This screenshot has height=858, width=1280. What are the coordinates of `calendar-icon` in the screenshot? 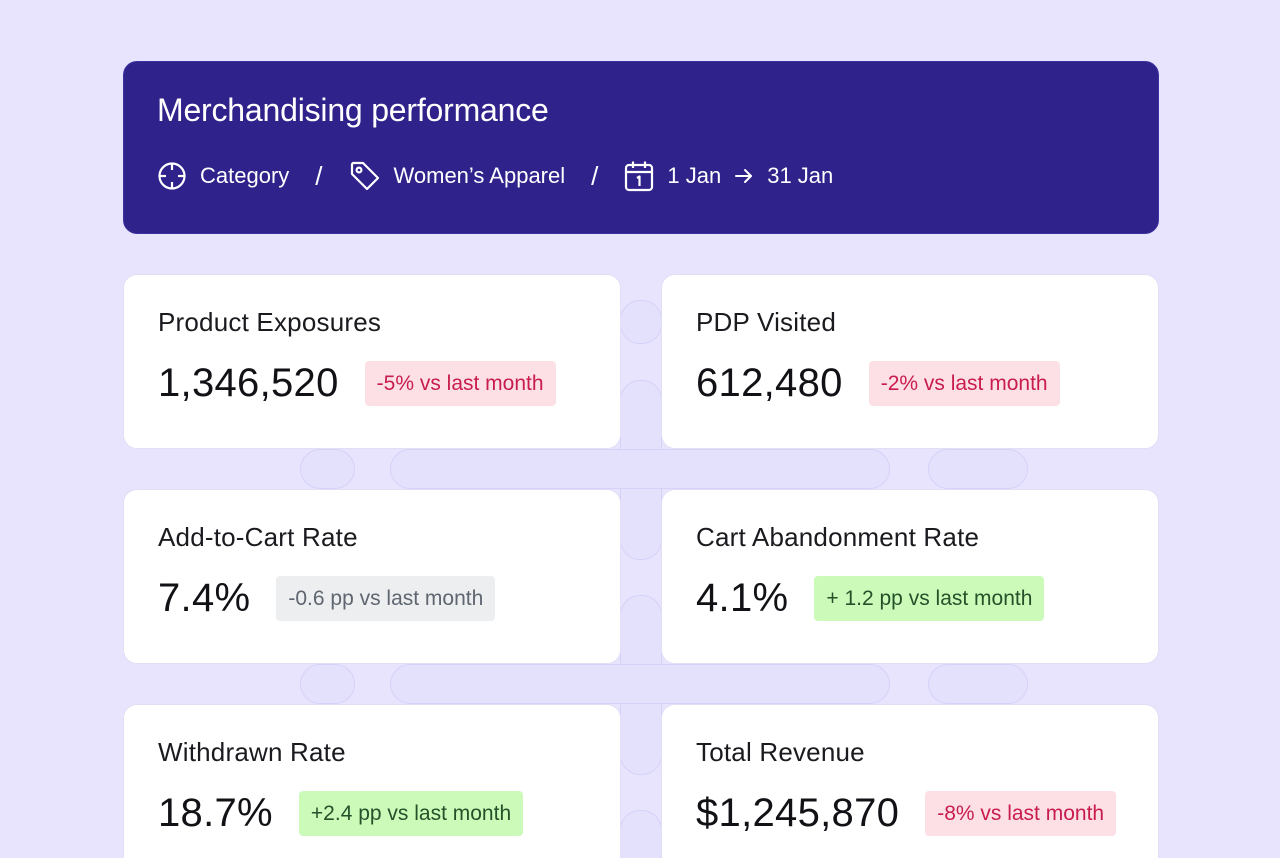 It's located at (639, 176).